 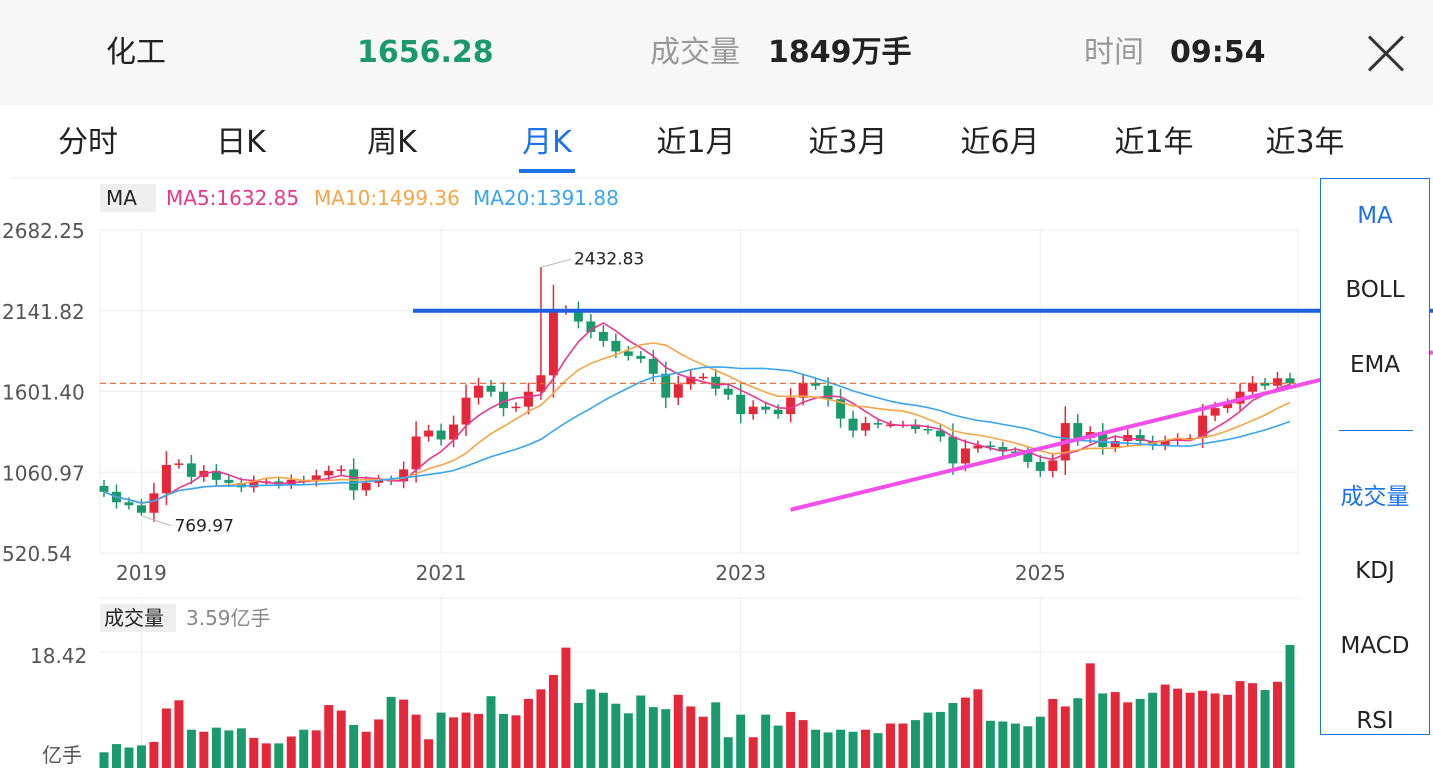 What do you see at coordinates (740, 573) in the screenshot?
I see `x-tick-label: 2023` at bounding box center [740, 573].